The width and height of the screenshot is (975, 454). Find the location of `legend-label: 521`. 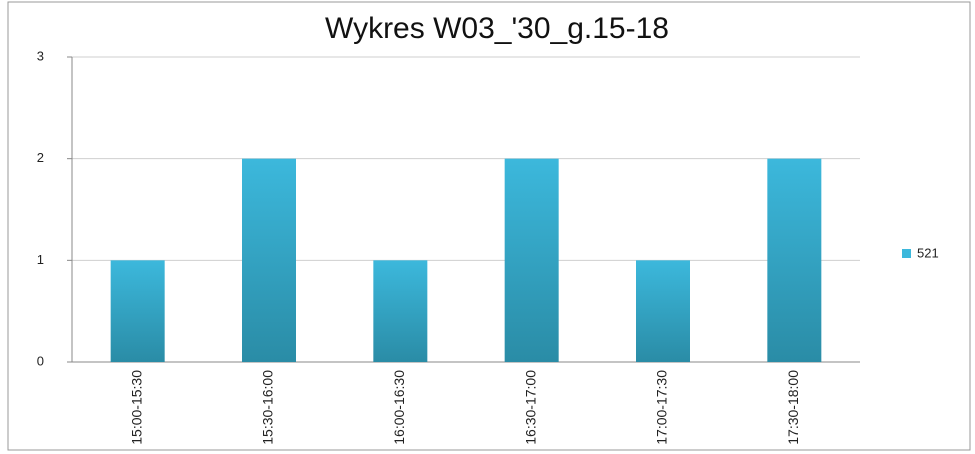

legend-label: 521 is located at coordinates (928, 252).